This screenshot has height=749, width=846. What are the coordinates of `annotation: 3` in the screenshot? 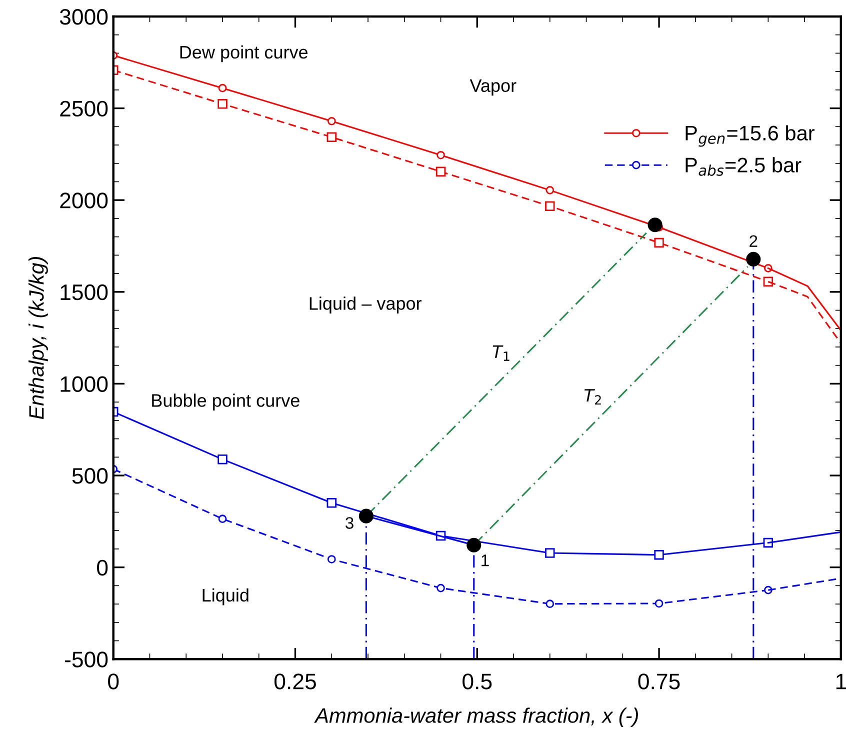 It's located at (350, 523).